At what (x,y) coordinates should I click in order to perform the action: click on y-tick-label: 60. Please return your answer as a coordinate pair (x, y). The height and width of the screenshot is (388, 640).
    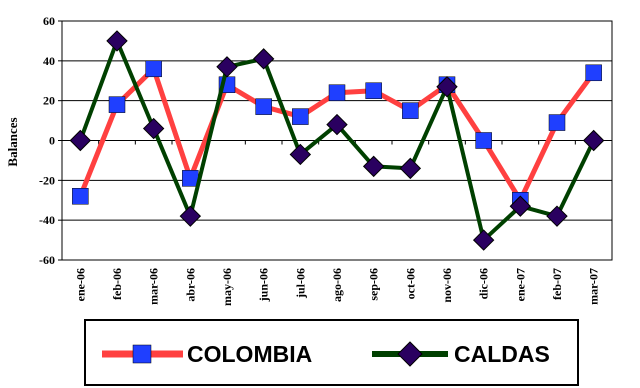
    Looking at the image, I should click on (49, 21).